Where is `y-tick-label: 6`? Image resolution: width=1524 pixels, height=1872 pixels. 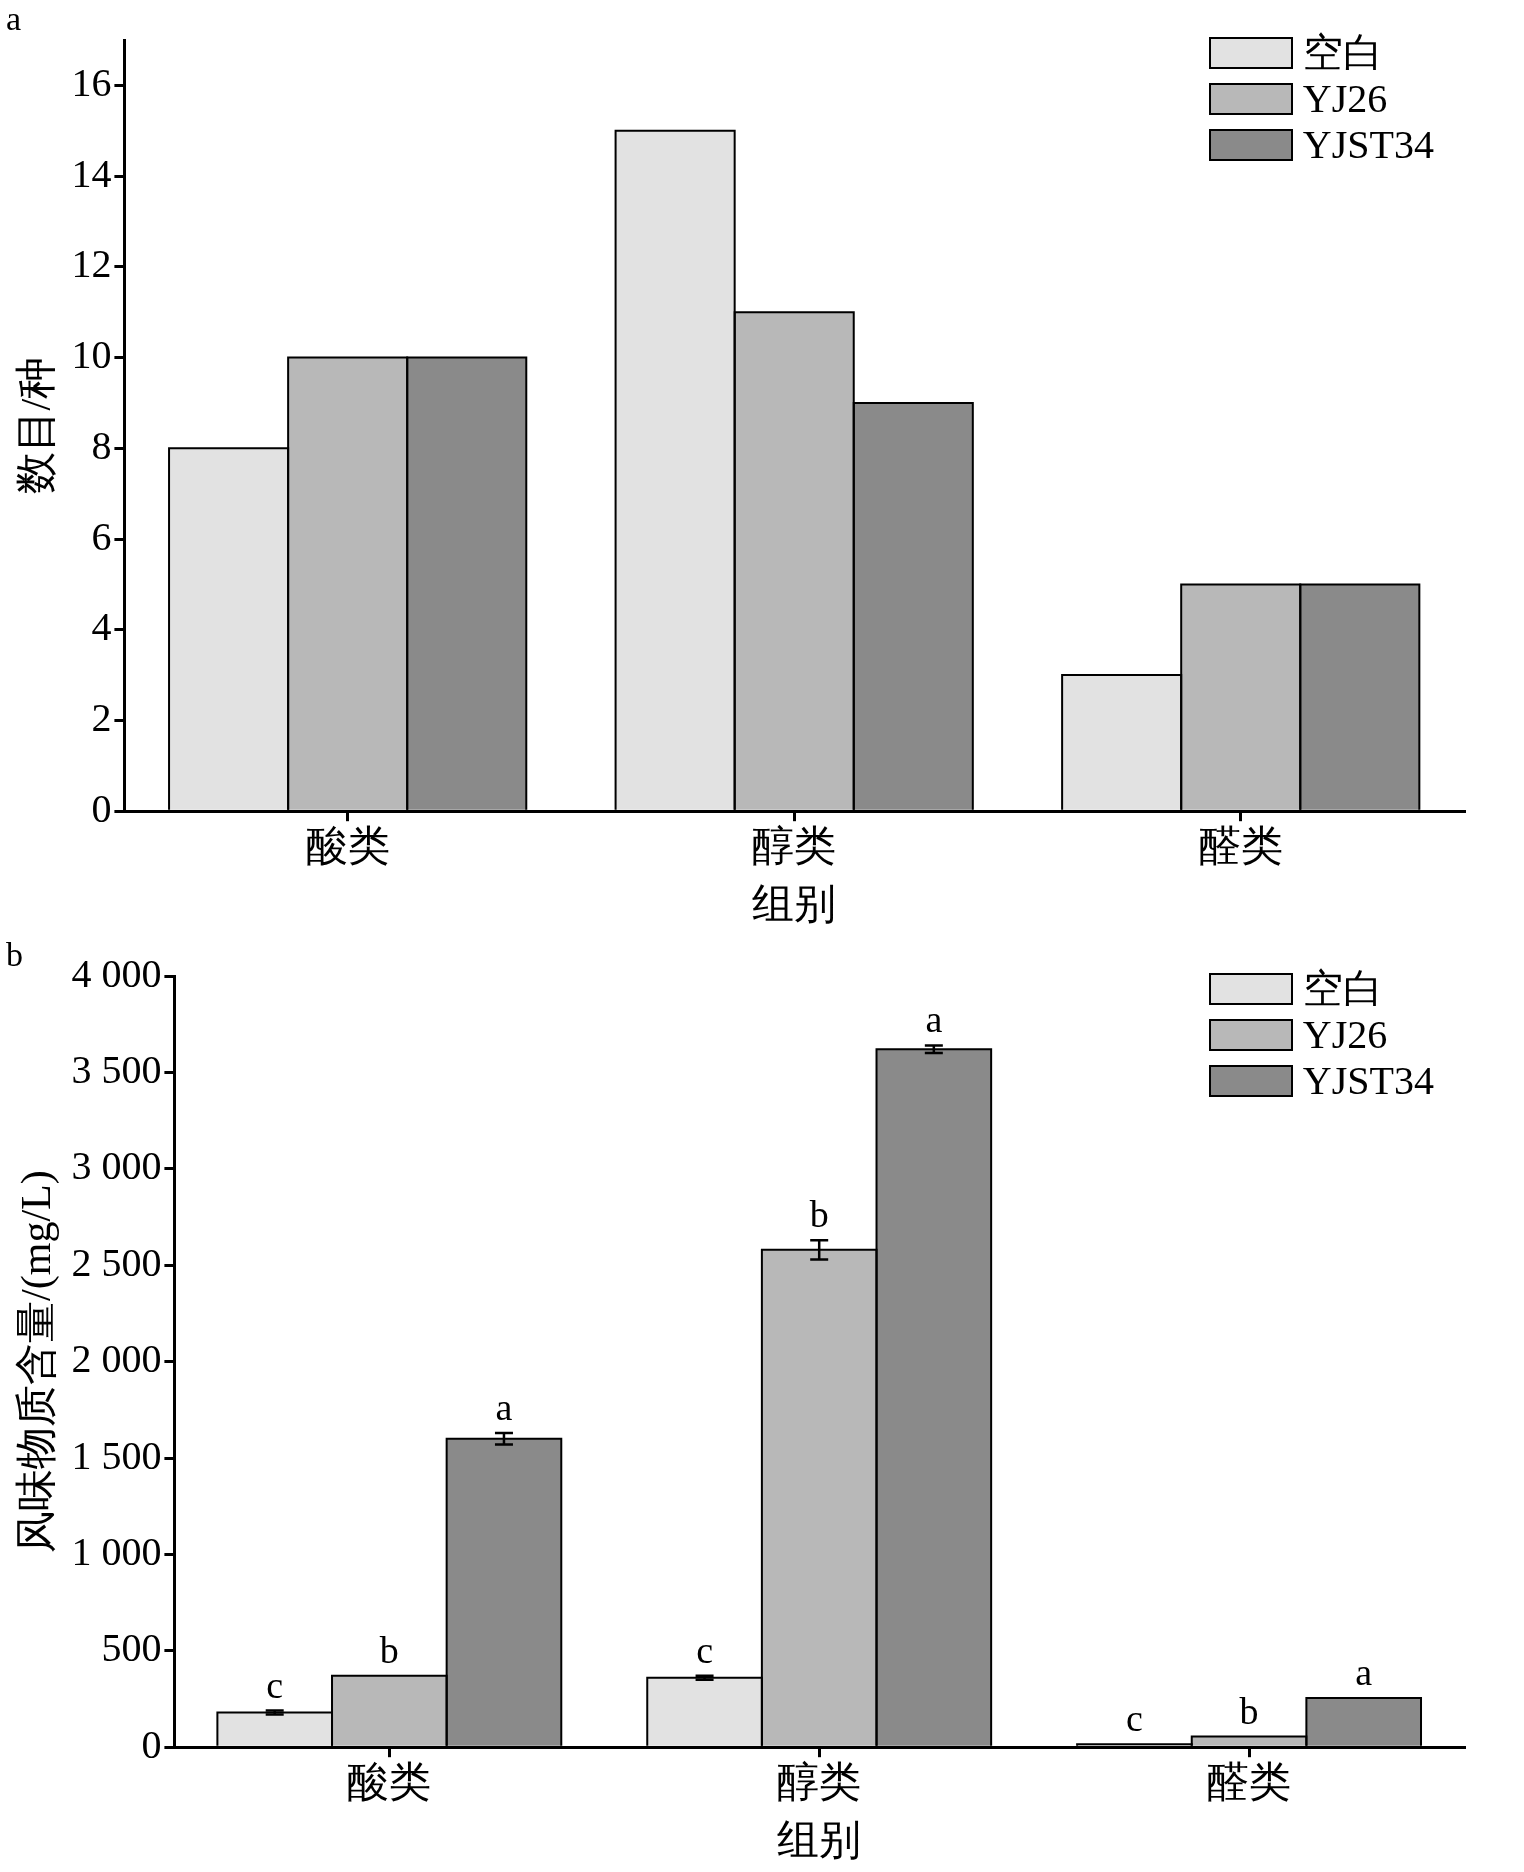
y-tick-label: 6 is located at coordinates (101, 536).